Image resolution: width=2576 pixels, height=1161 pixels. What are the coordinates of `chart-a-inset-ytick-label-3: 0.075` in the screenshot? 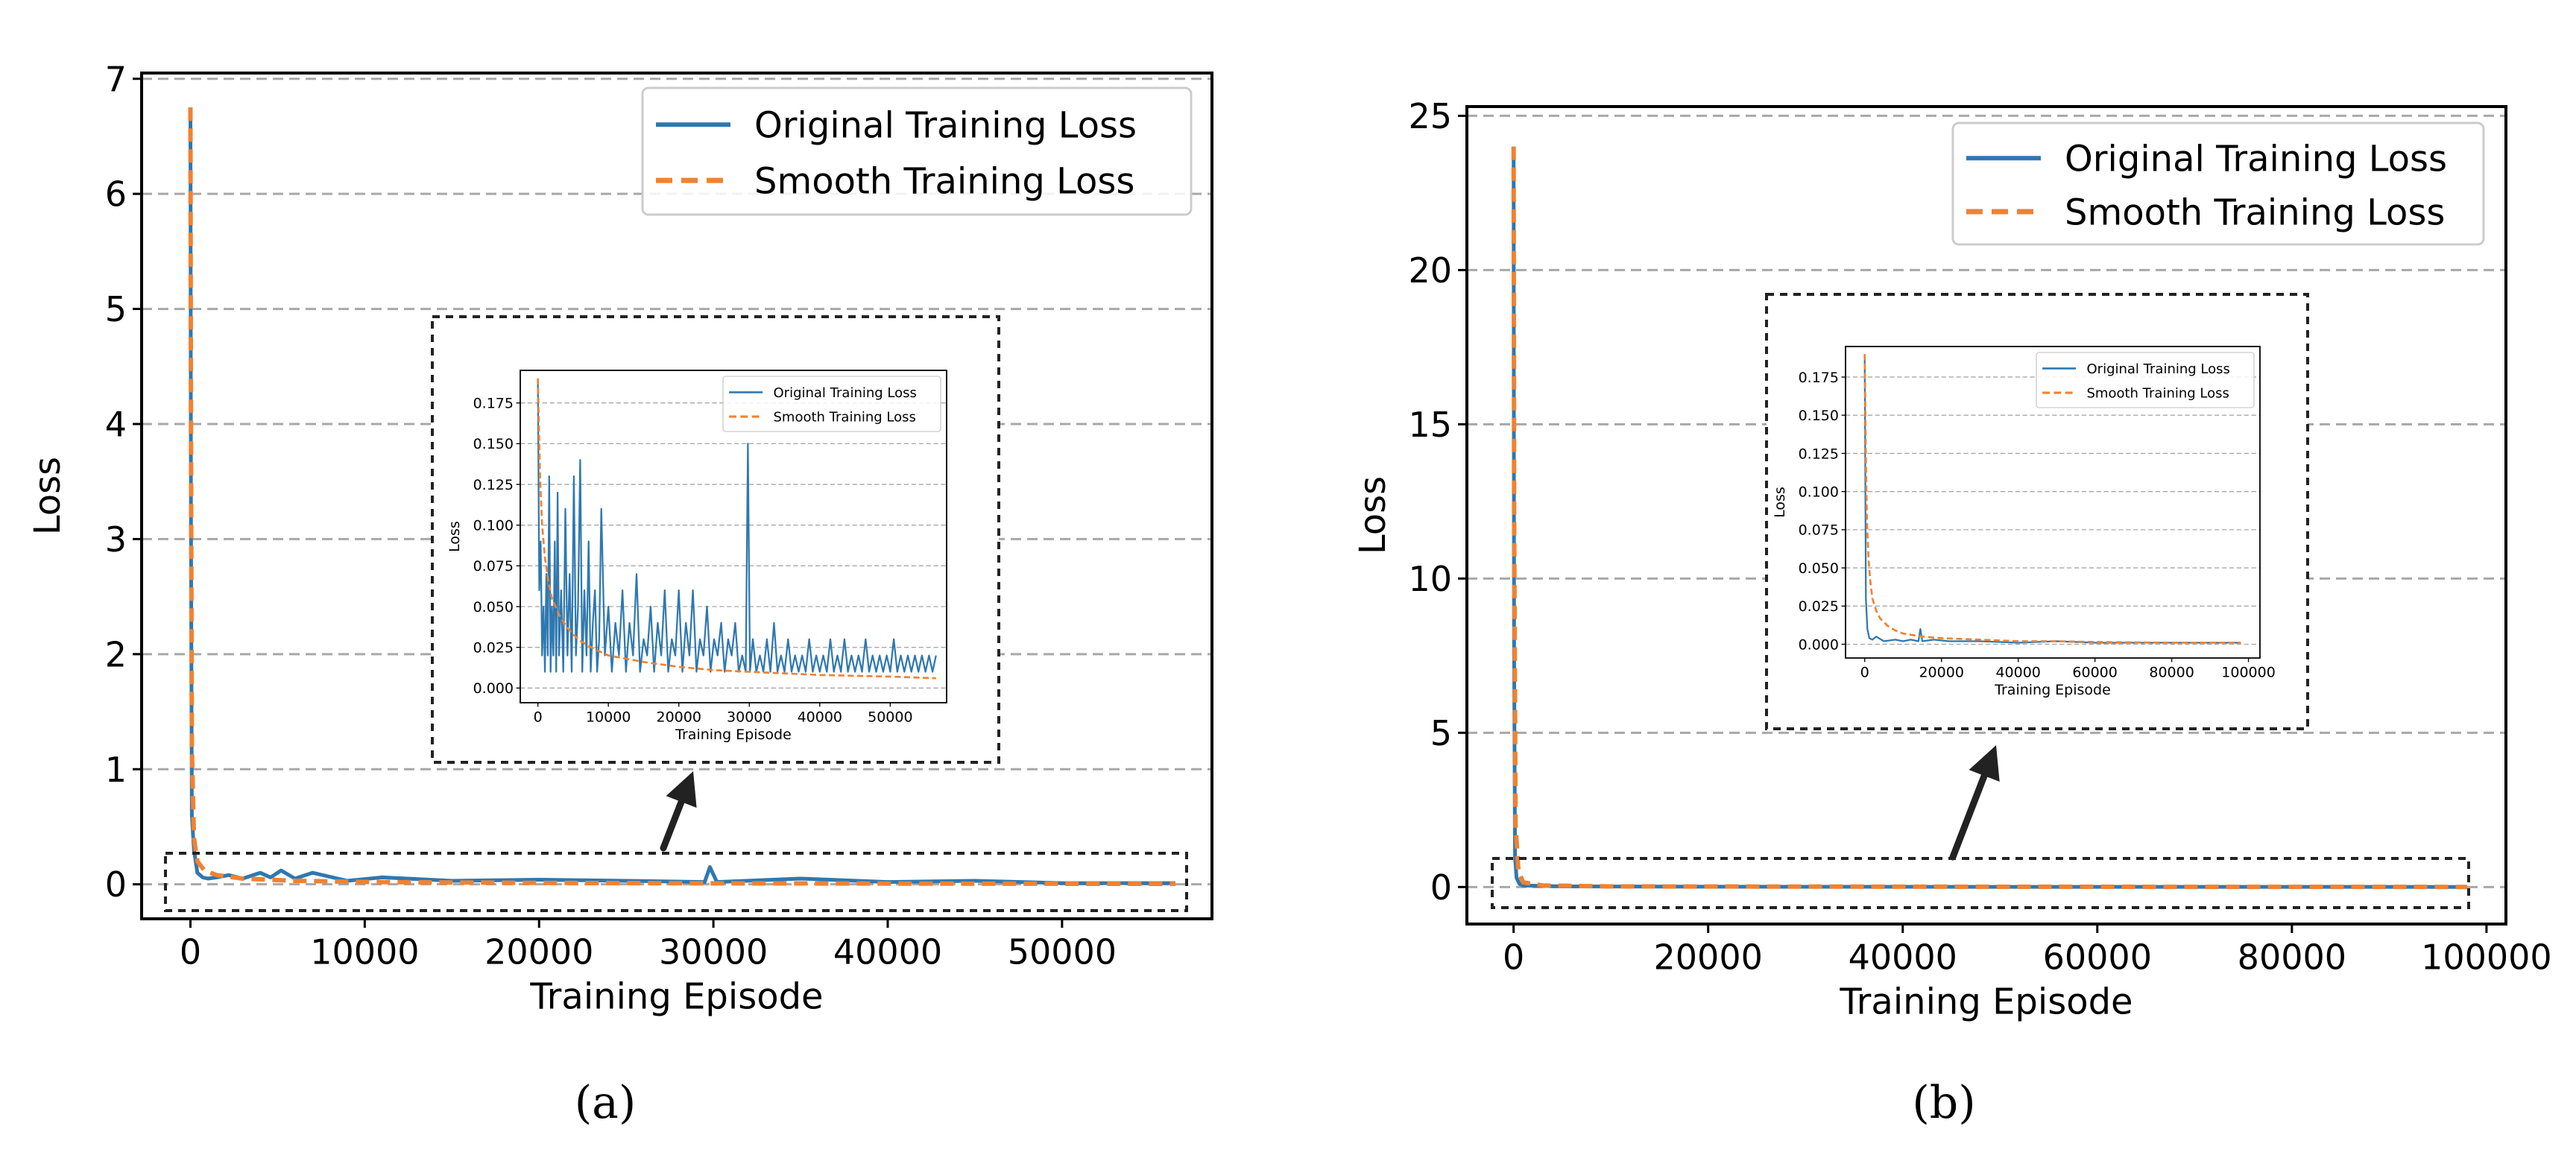 It's located at (493, 566).